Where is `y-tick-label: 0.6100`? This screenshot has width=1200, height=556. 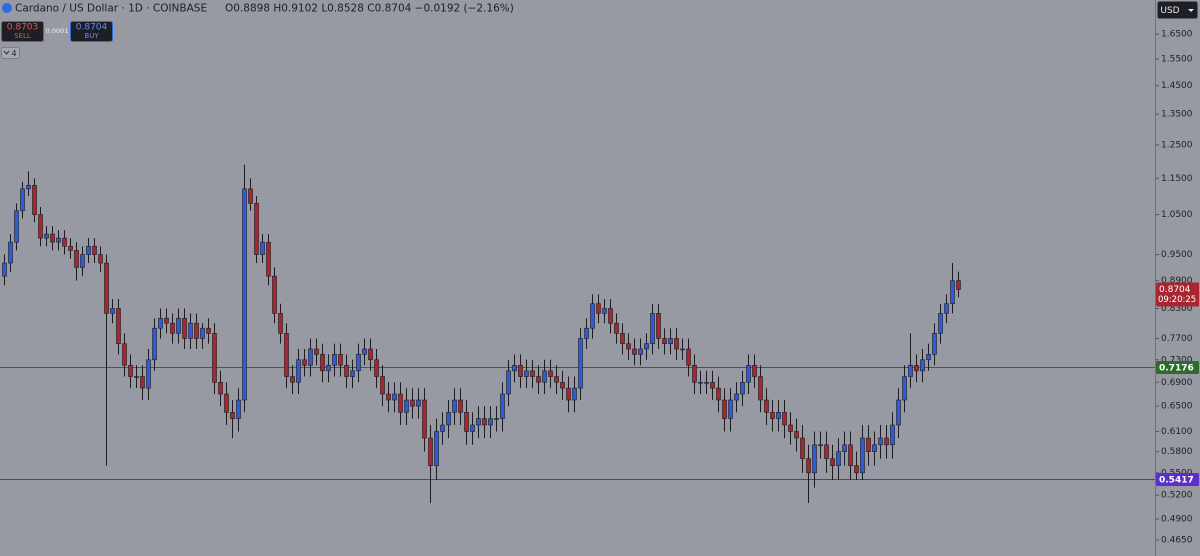 y-tick-label: 0.6100 is located at coordinates (1177, 432).